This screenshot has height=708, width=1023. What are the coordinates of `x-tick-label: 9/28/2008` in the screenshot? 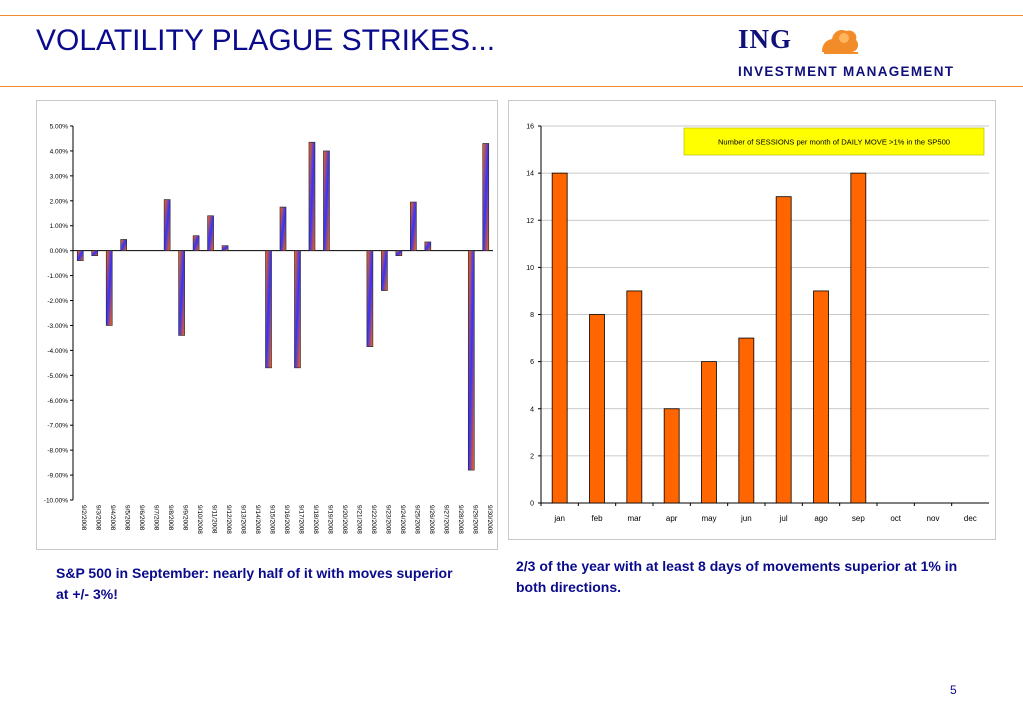 It's located at (460, 519).